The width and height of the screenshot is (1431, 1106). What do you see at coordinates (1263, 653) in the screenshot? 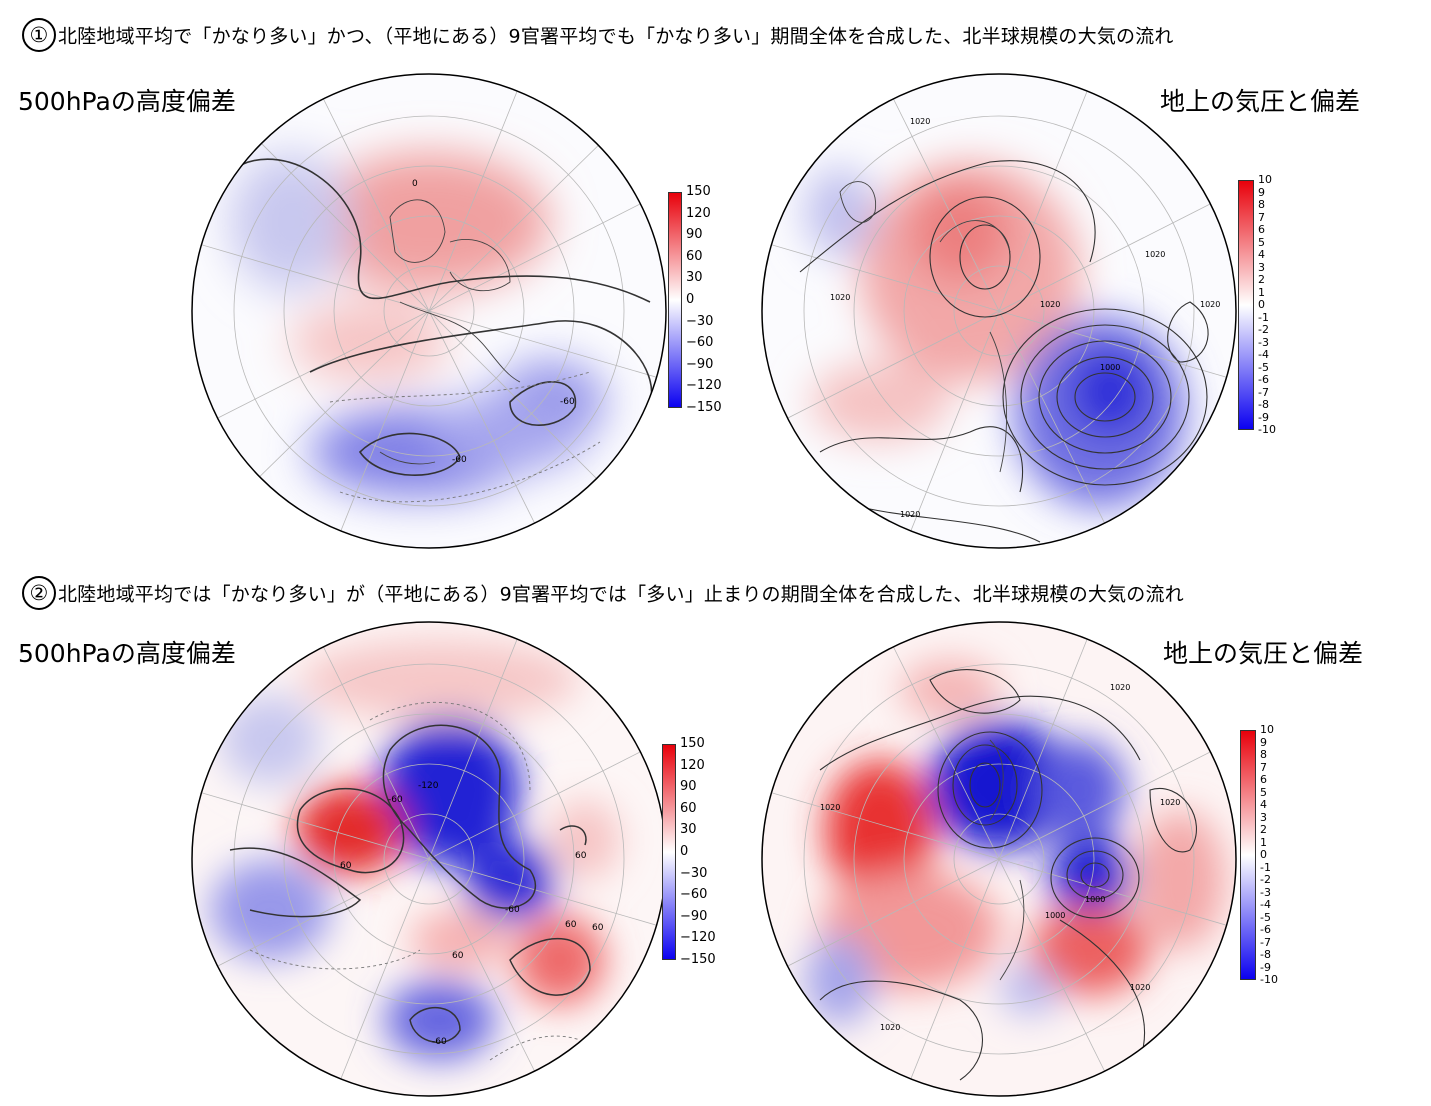
I see `section-2-right-label: 地上の気圧と偏差` at bounding box center [1263, 653].